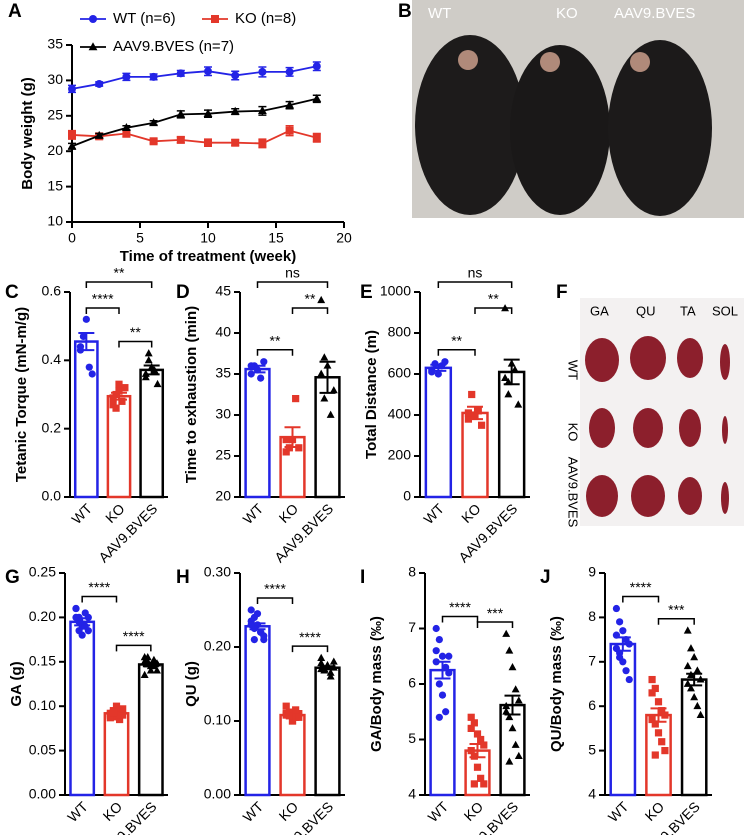 This screenshot has width=744, height=835. Describe the element at coordinates (556, 684) in the screenshot. I see `y-axis-label: QU/Body mass (‰)` at that location.